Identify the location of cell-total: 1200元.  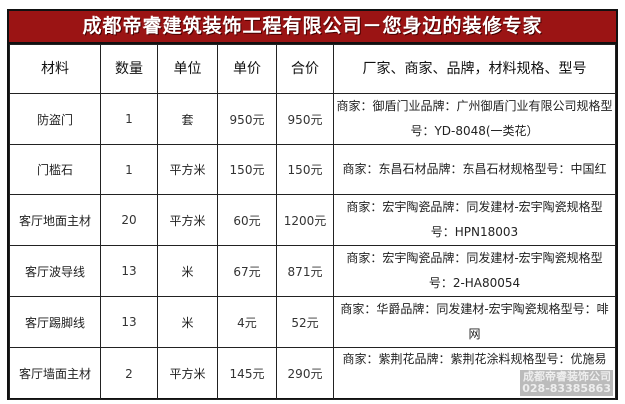
(305, 220).